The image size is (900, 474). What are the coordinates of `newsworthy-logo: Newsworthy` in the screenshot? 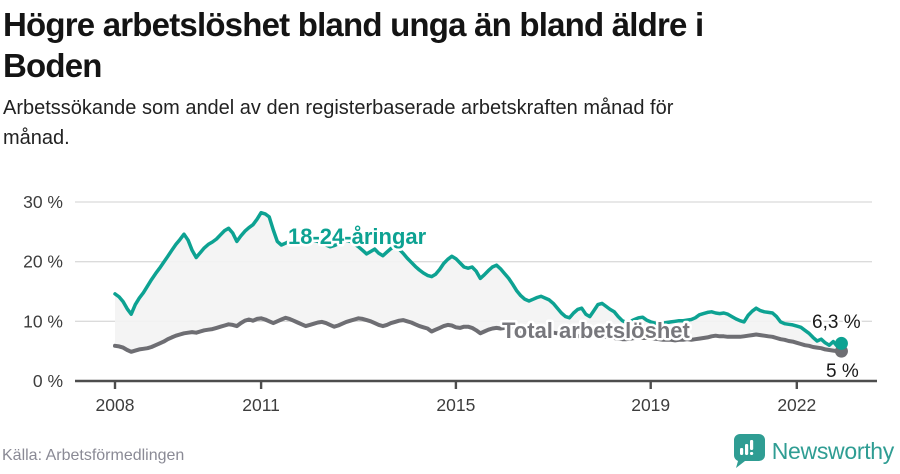 It's located at (813, 451).